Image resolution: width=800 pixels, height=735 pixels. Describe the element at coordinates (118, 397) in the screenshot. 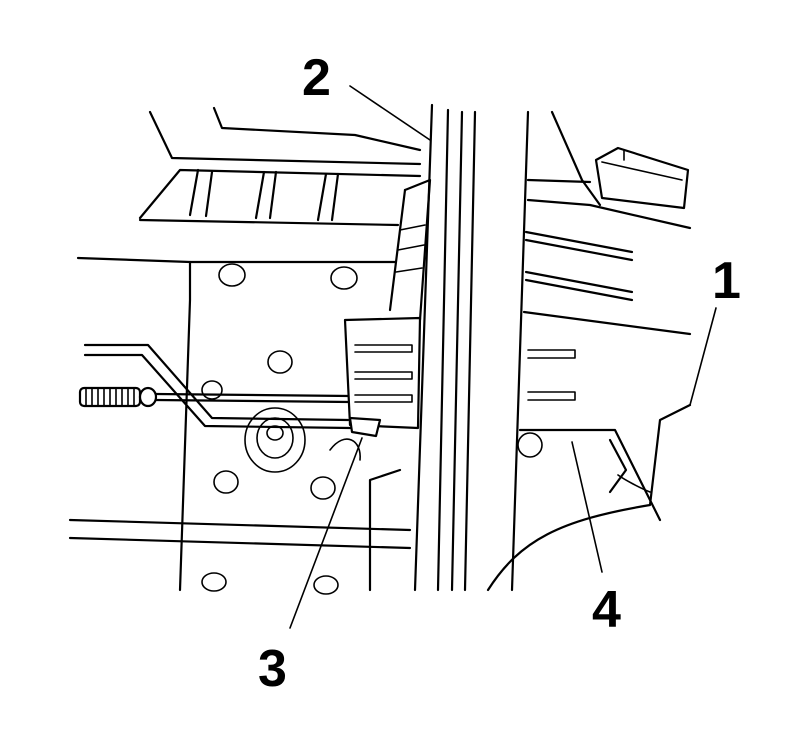

I see `cable-spring` at that location.